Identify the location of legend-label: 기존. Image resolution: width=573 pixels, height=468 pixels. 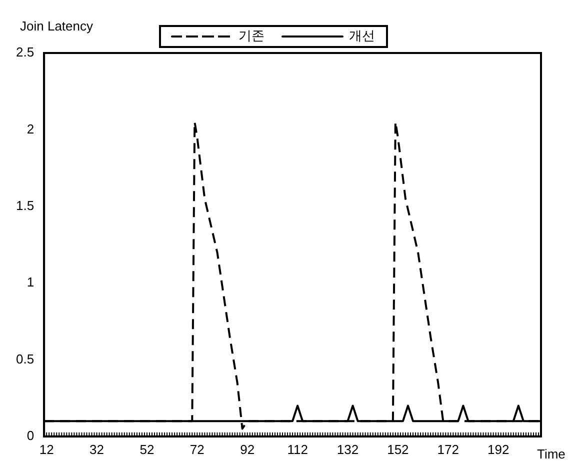
(251, 36).